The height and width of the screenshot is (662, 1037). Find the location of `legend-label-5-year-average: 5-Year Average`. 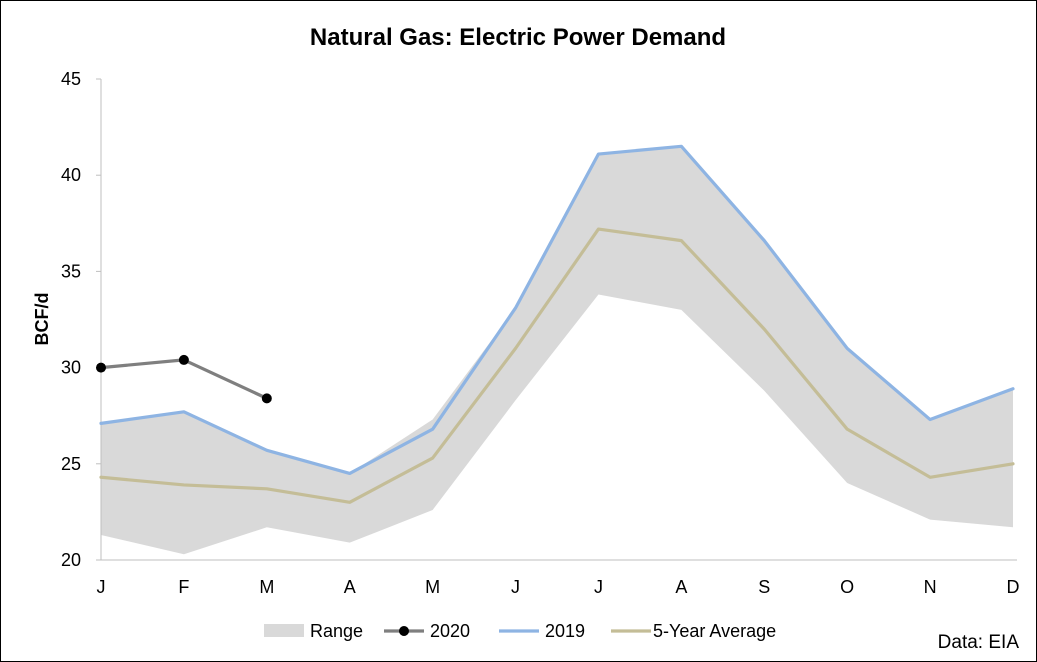

legend-label-5-year-average: 5-Year Average is located at coordinates (714, 631).